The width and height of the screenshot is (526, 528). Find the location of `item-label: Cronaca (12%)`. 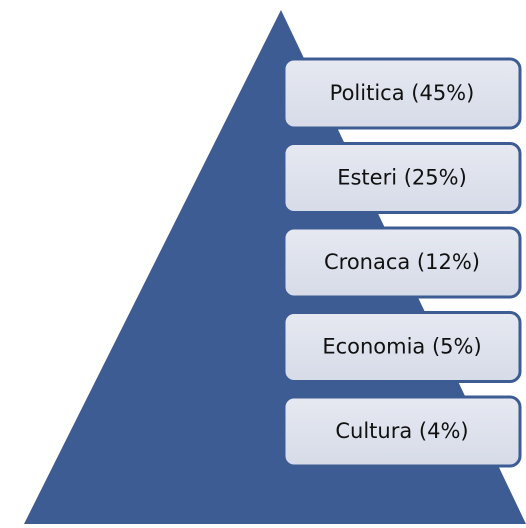

item-label: Cronaca (12%) is located at coordinates (402, 262).